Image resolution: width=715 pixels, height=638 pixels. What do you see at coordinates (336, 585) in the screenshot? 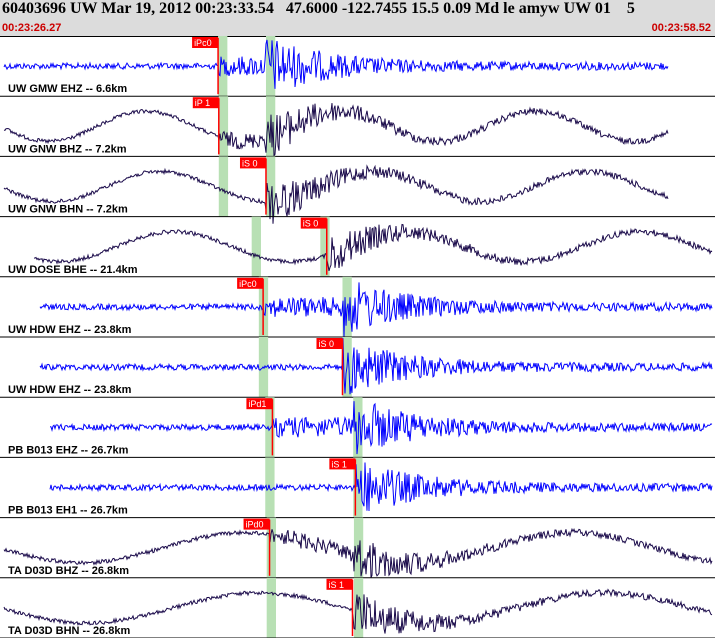
I see `pick-label-9-0: iS 1` at bounding box center [336, 585].